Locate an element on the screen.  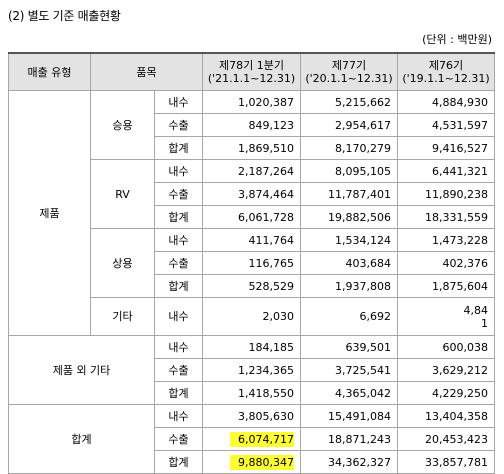
table-row: 수출 3,874,464 11,787,401 11,890,238 is located at coordinates (252, 194).